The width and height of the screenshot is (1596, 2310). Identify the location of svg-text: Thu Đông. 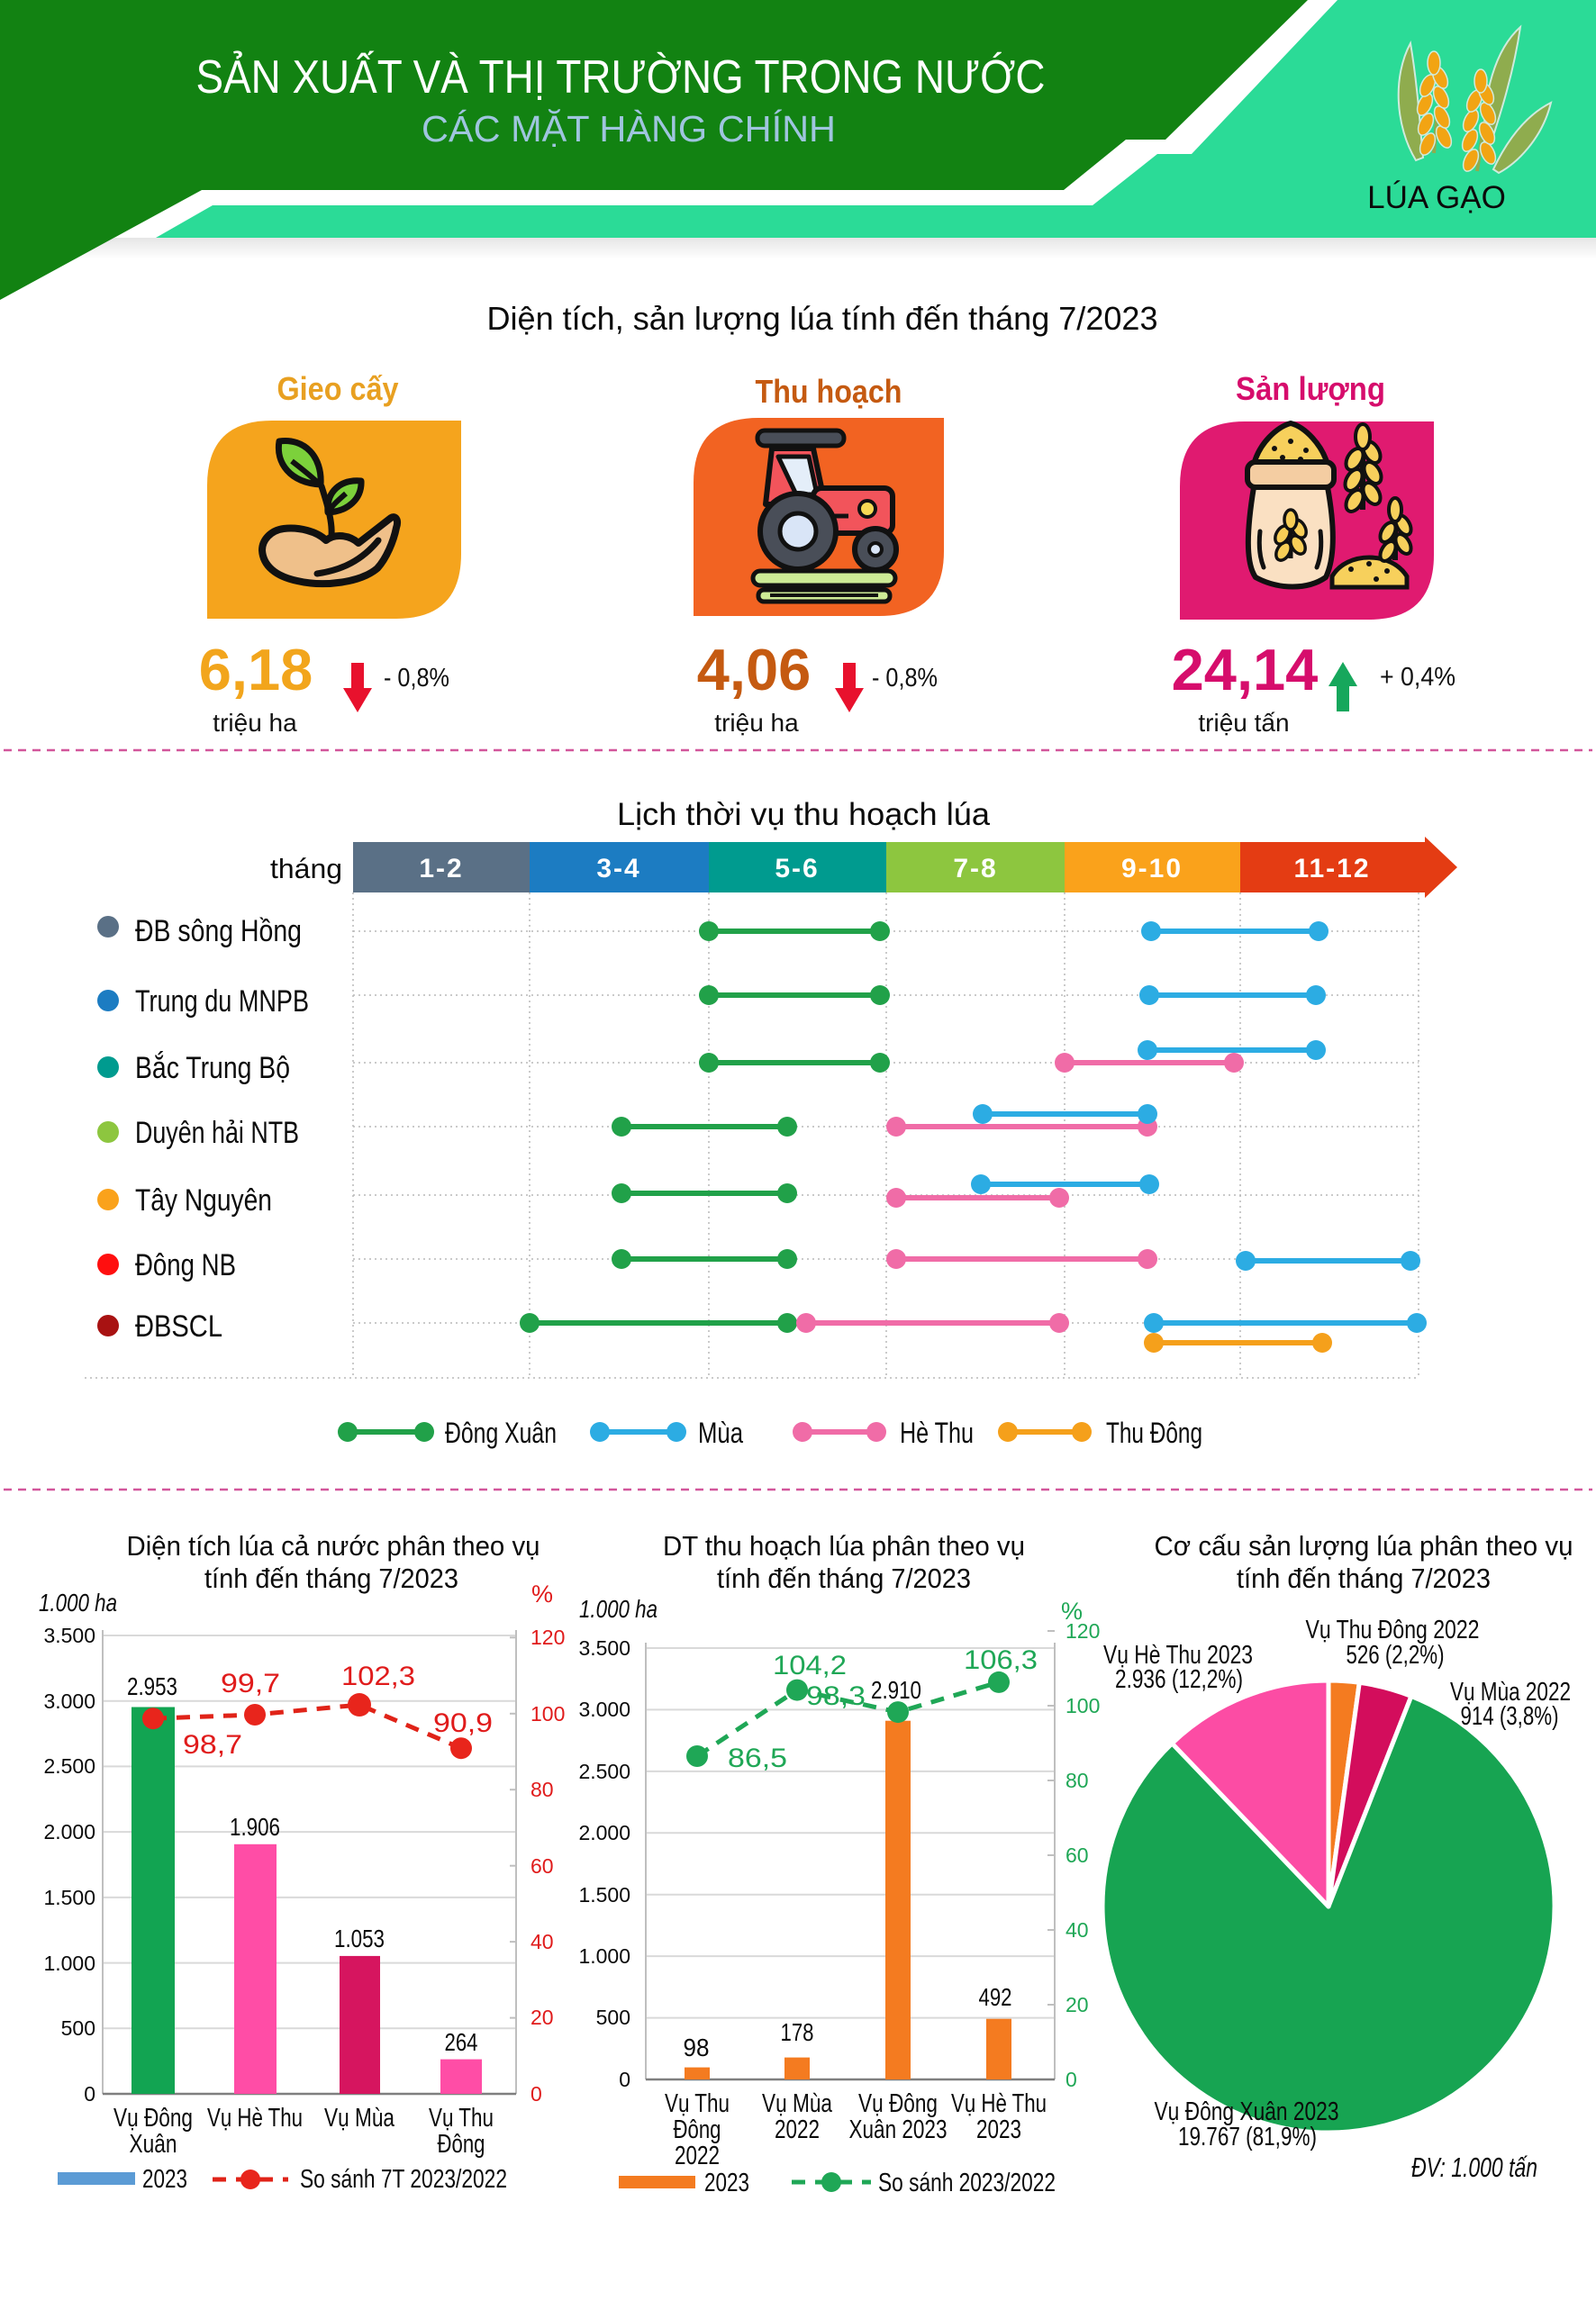
(1154, 1433).